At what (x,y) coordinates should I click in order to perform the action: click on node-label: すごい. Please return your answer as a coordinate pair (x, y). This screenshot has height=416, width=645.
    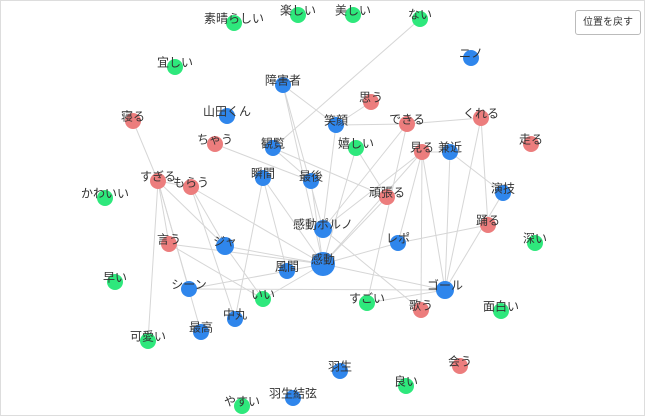
    Looking at the image, I should click on (367, 298).